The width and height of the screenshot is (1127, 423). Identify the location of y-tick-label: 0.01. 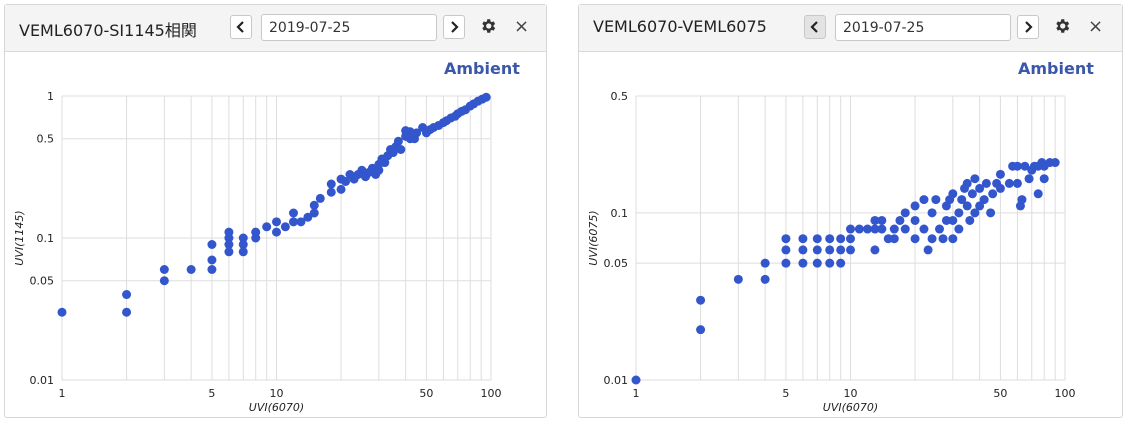
(42, 380).